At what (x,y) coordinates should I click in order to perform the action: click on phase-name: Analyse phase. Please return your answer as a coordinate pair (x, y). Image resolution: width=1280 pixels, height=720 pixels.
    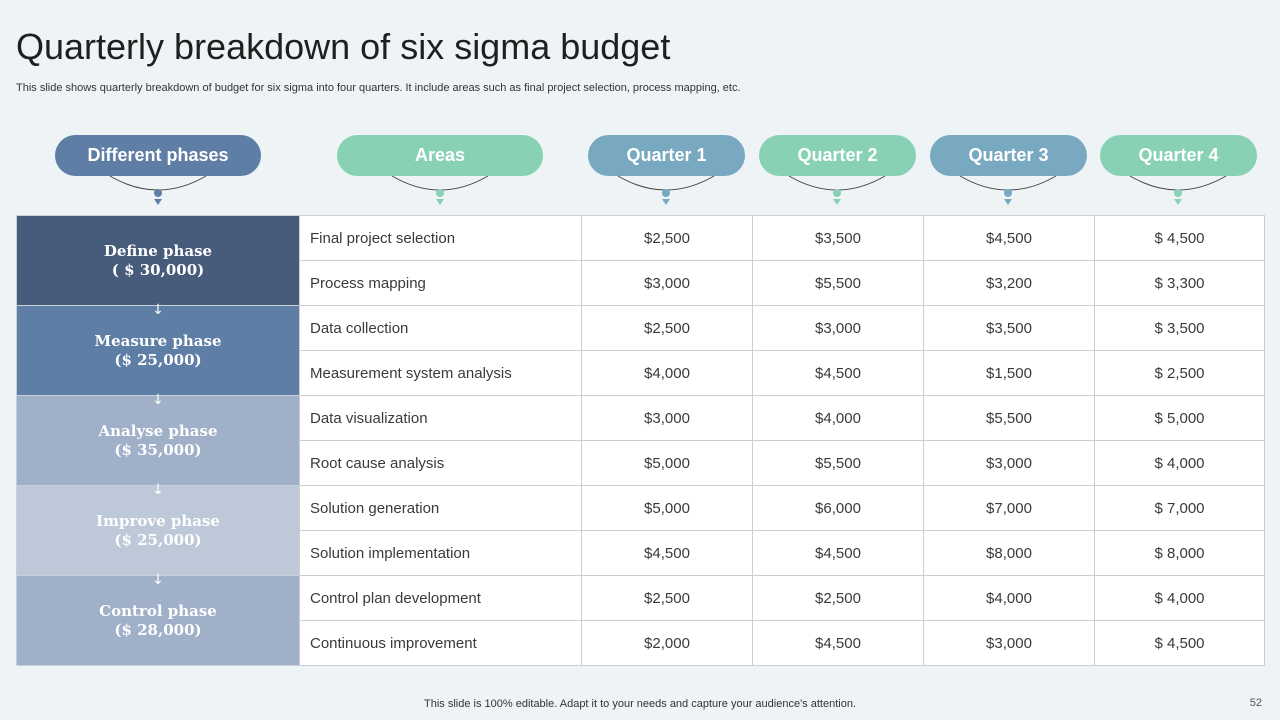
    Looking at the image, I should click on (158, 430).